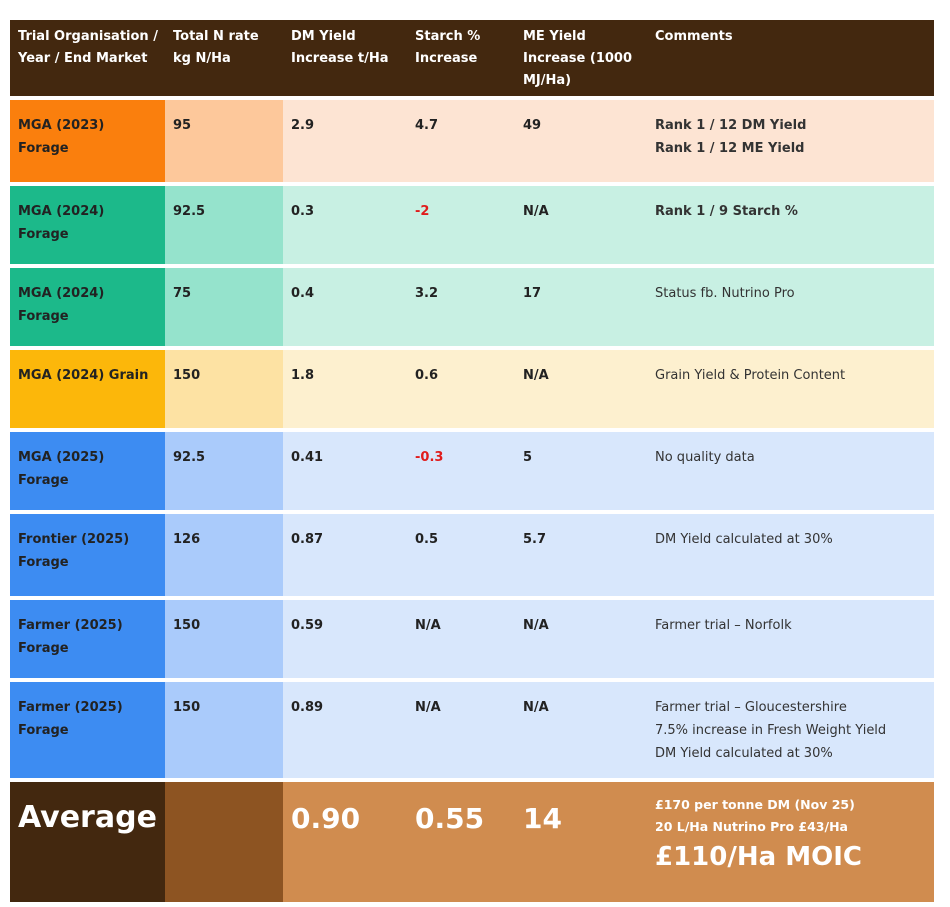  Describe the element at coordinates (581, 141) in the screenshot. I see `me-yield-cell: 49` at that location.